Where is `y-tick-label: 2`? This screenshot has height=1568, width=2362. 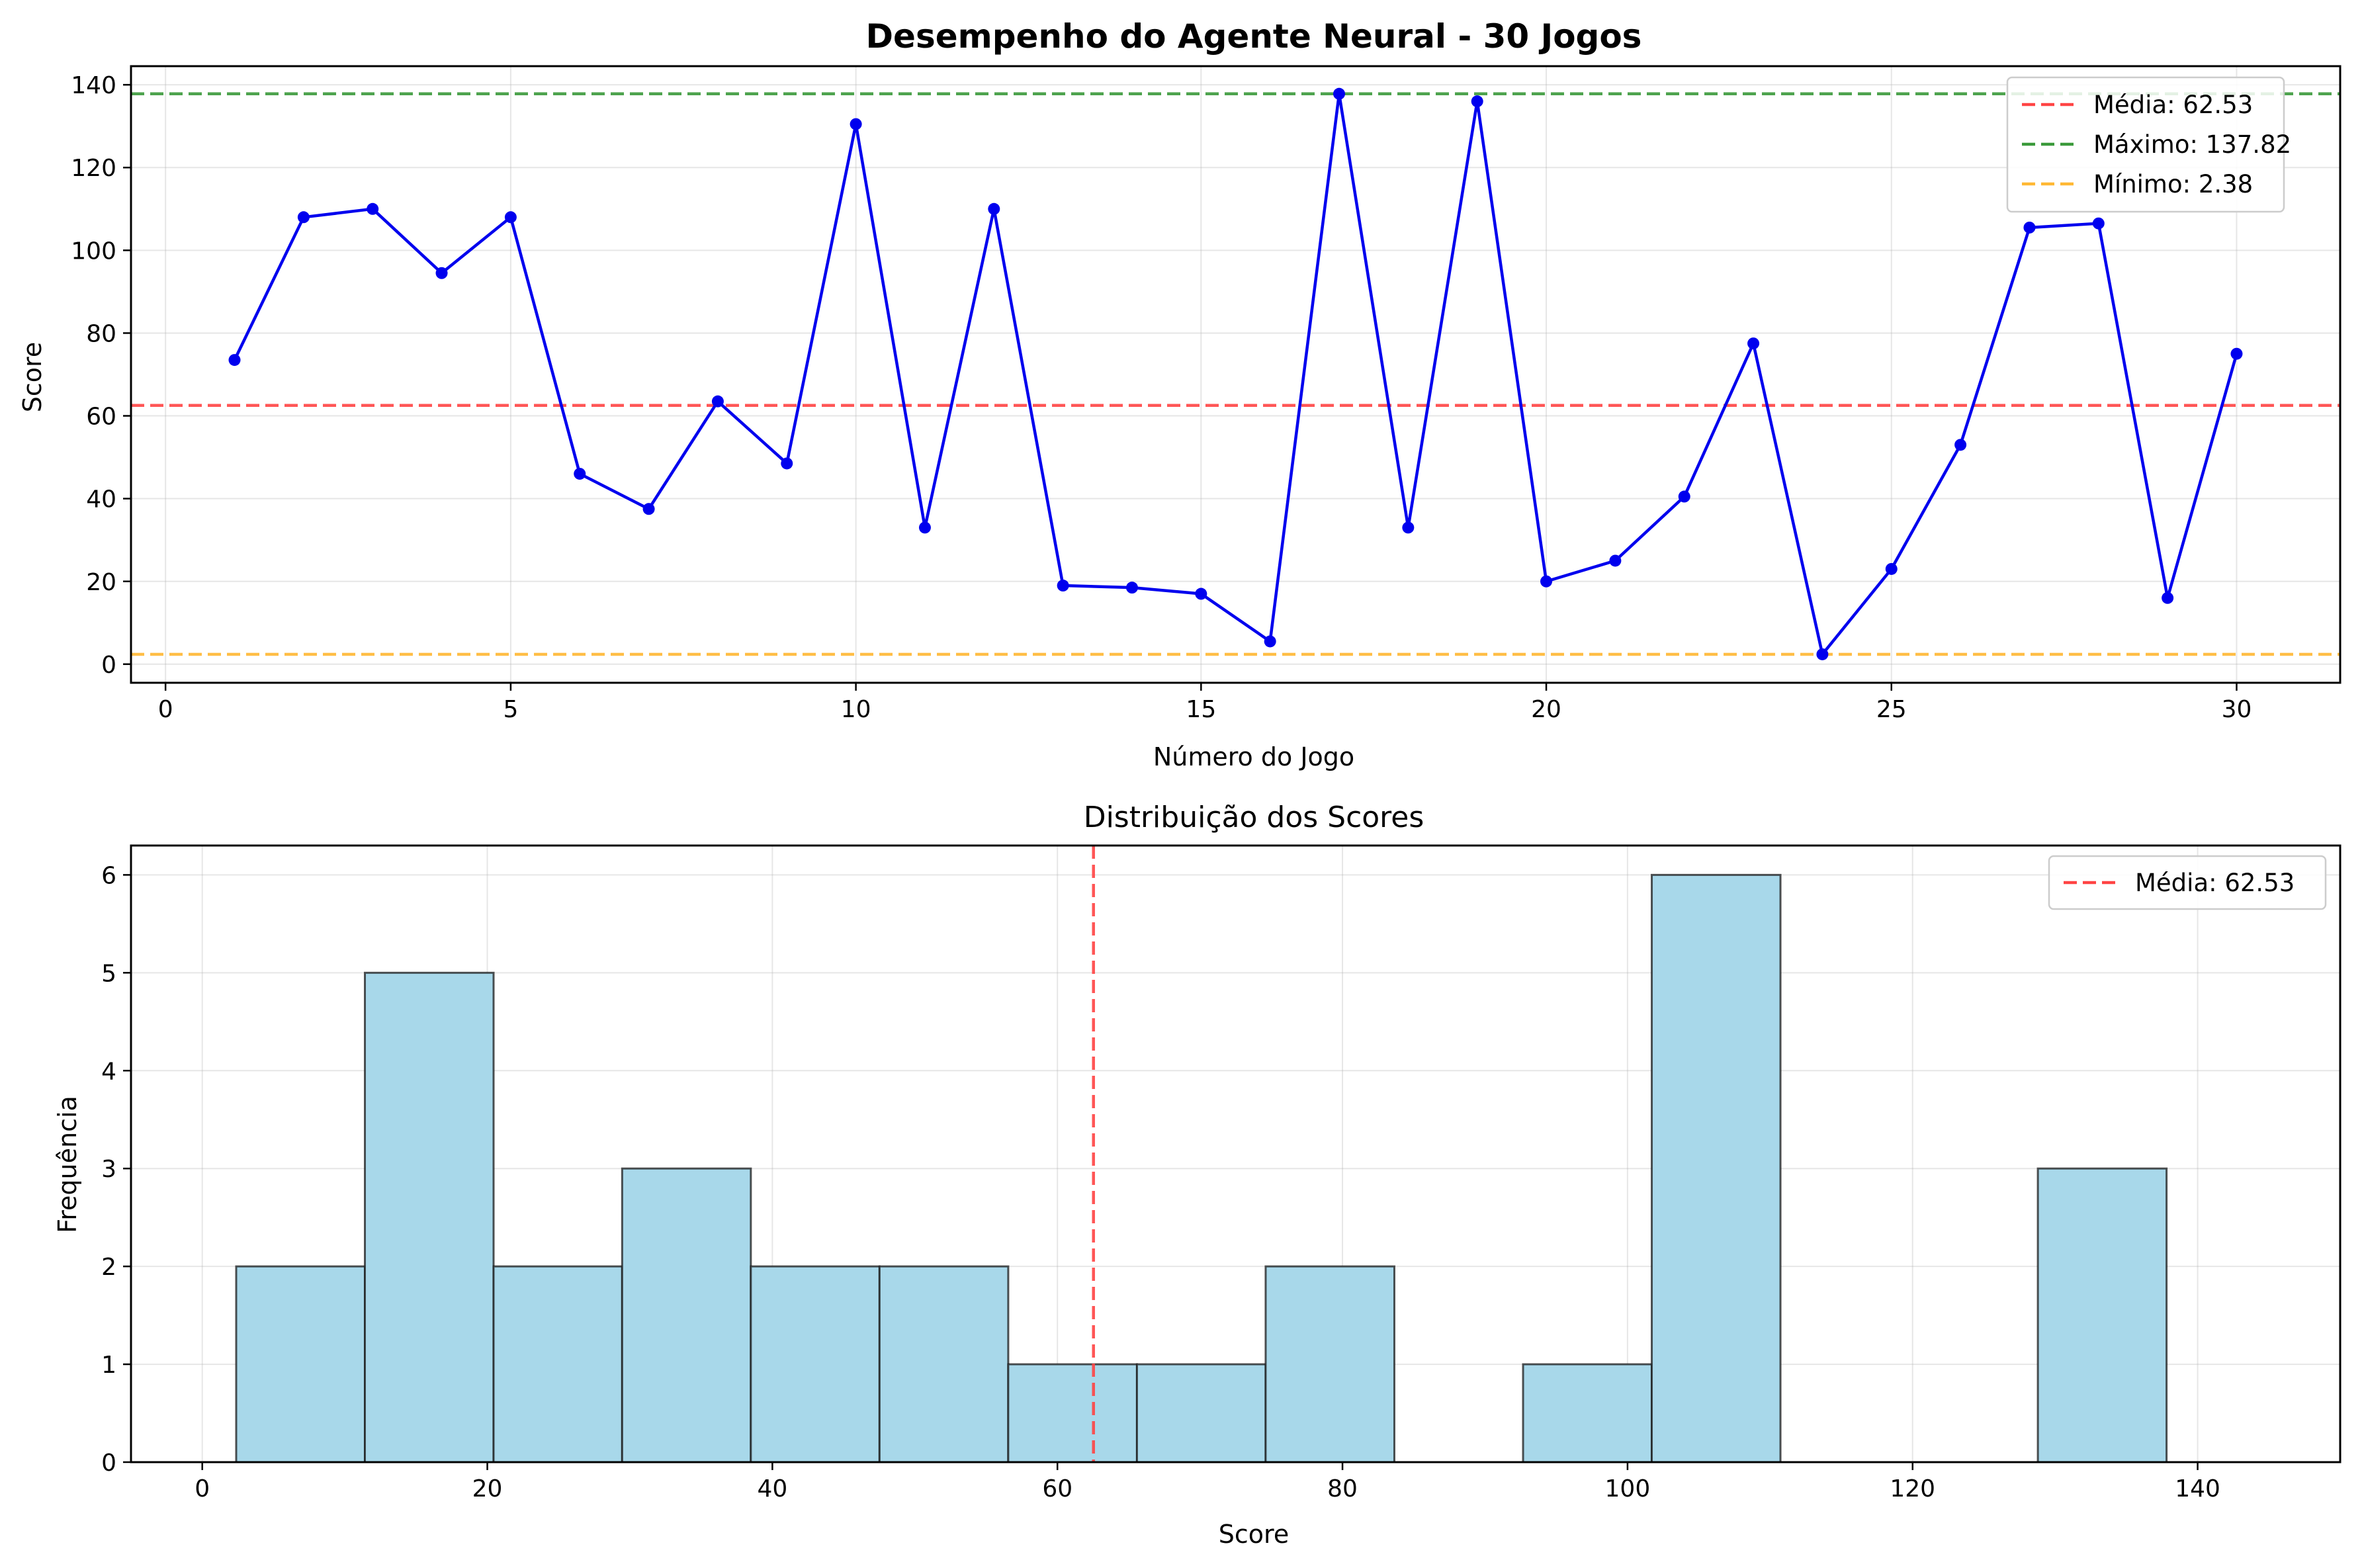
y-tick-label: 2 is located at coordinates (108, 1267).